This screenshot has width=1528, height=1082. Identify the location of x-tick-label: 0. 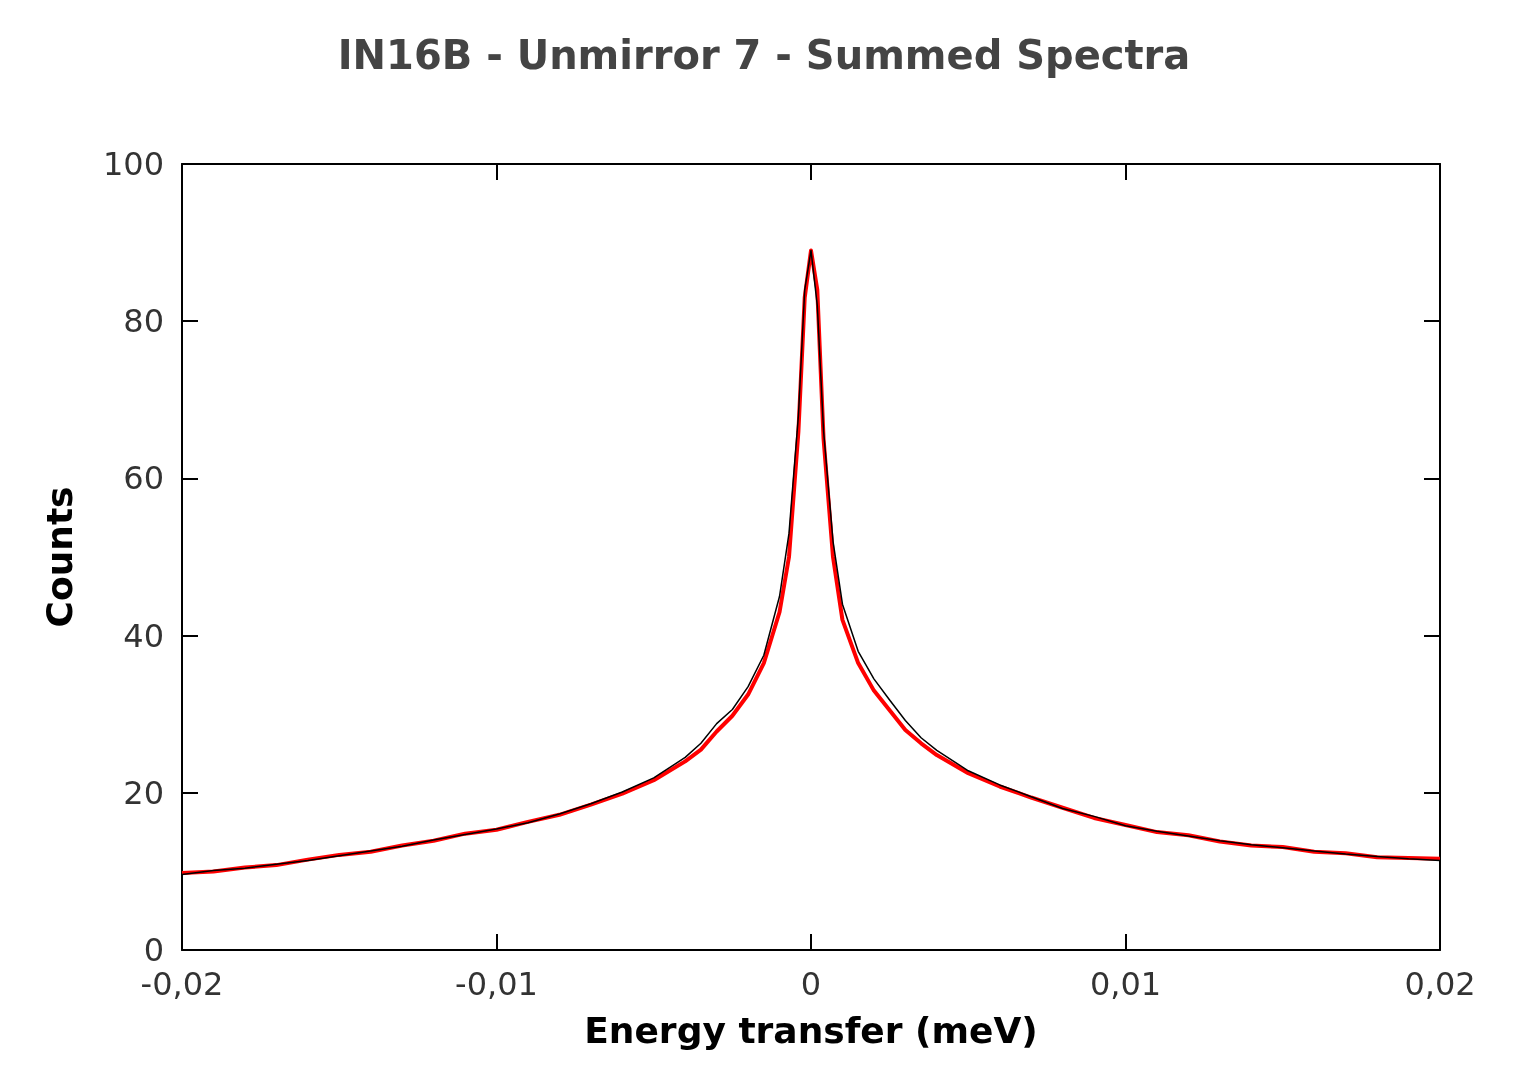
(811, 984).